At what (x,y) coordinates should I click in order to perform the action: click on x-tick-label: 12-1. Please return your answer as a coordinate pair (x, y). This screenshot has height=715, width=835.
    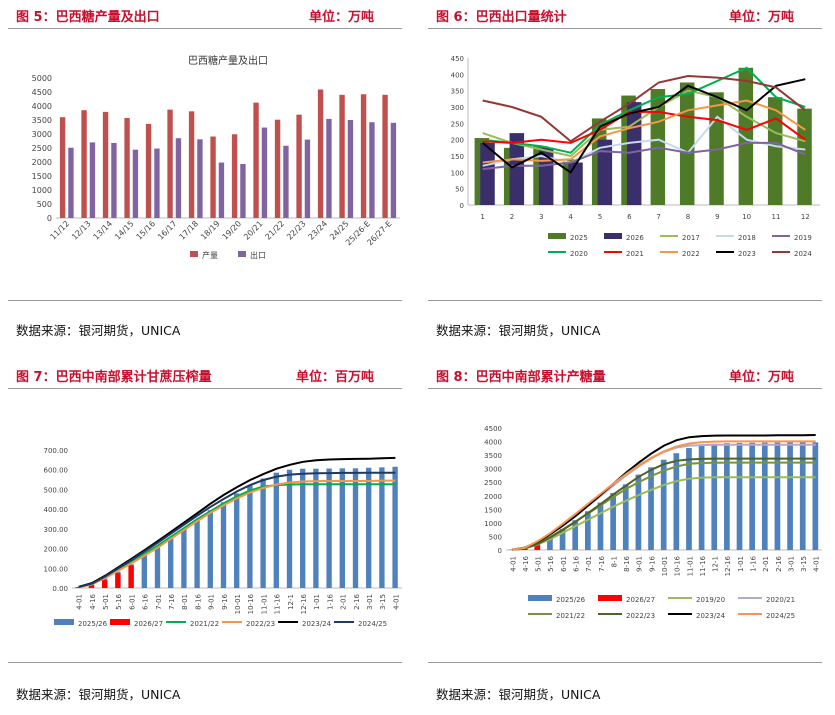
    Looking at the image, I should click on (716, 564).